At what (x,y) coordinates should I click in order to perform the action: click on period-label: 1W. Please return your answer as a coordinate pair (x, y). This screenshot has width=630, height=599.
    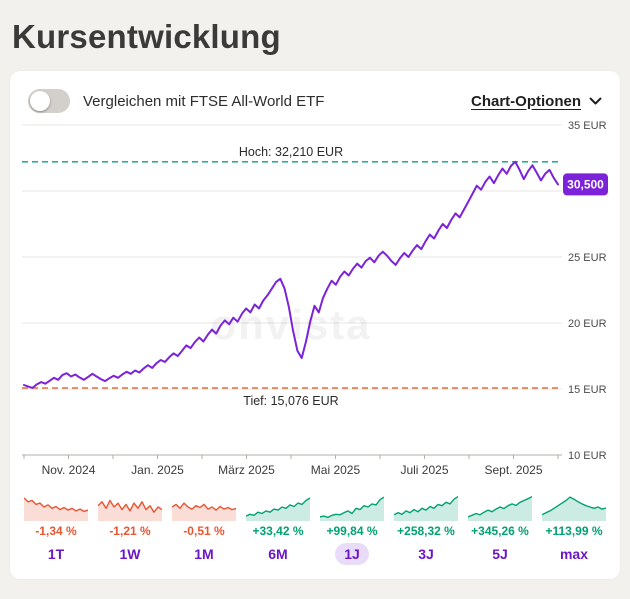
    Looking at the image, I should click on (130, 554).